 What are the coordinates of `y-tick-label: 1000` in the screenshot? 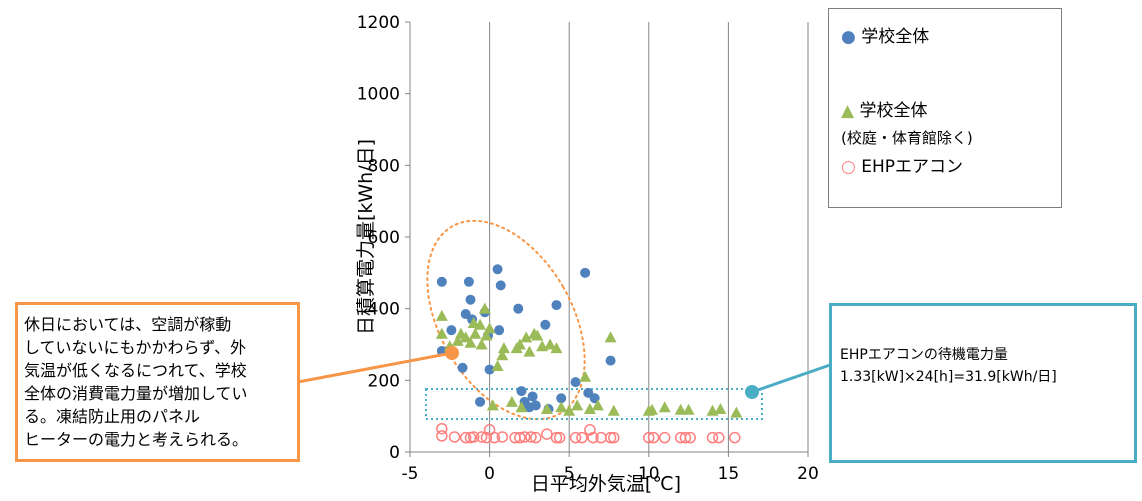 It's located at (378, 95).